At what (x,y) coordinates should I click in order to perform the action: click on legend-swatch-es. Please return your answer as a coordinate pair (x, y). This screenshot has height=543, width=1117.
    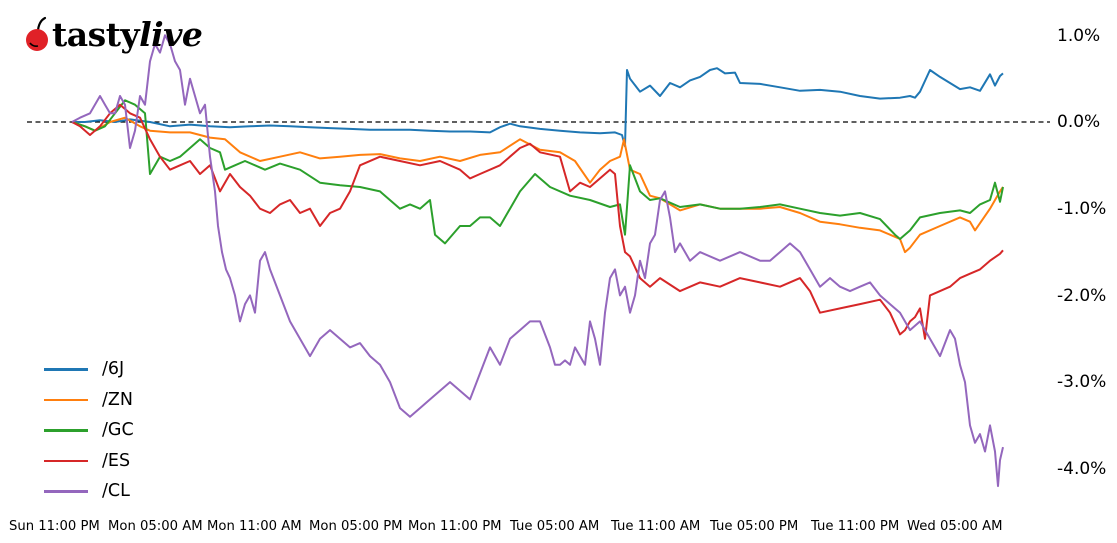
    Looking at the image, I should click on (66, 460).